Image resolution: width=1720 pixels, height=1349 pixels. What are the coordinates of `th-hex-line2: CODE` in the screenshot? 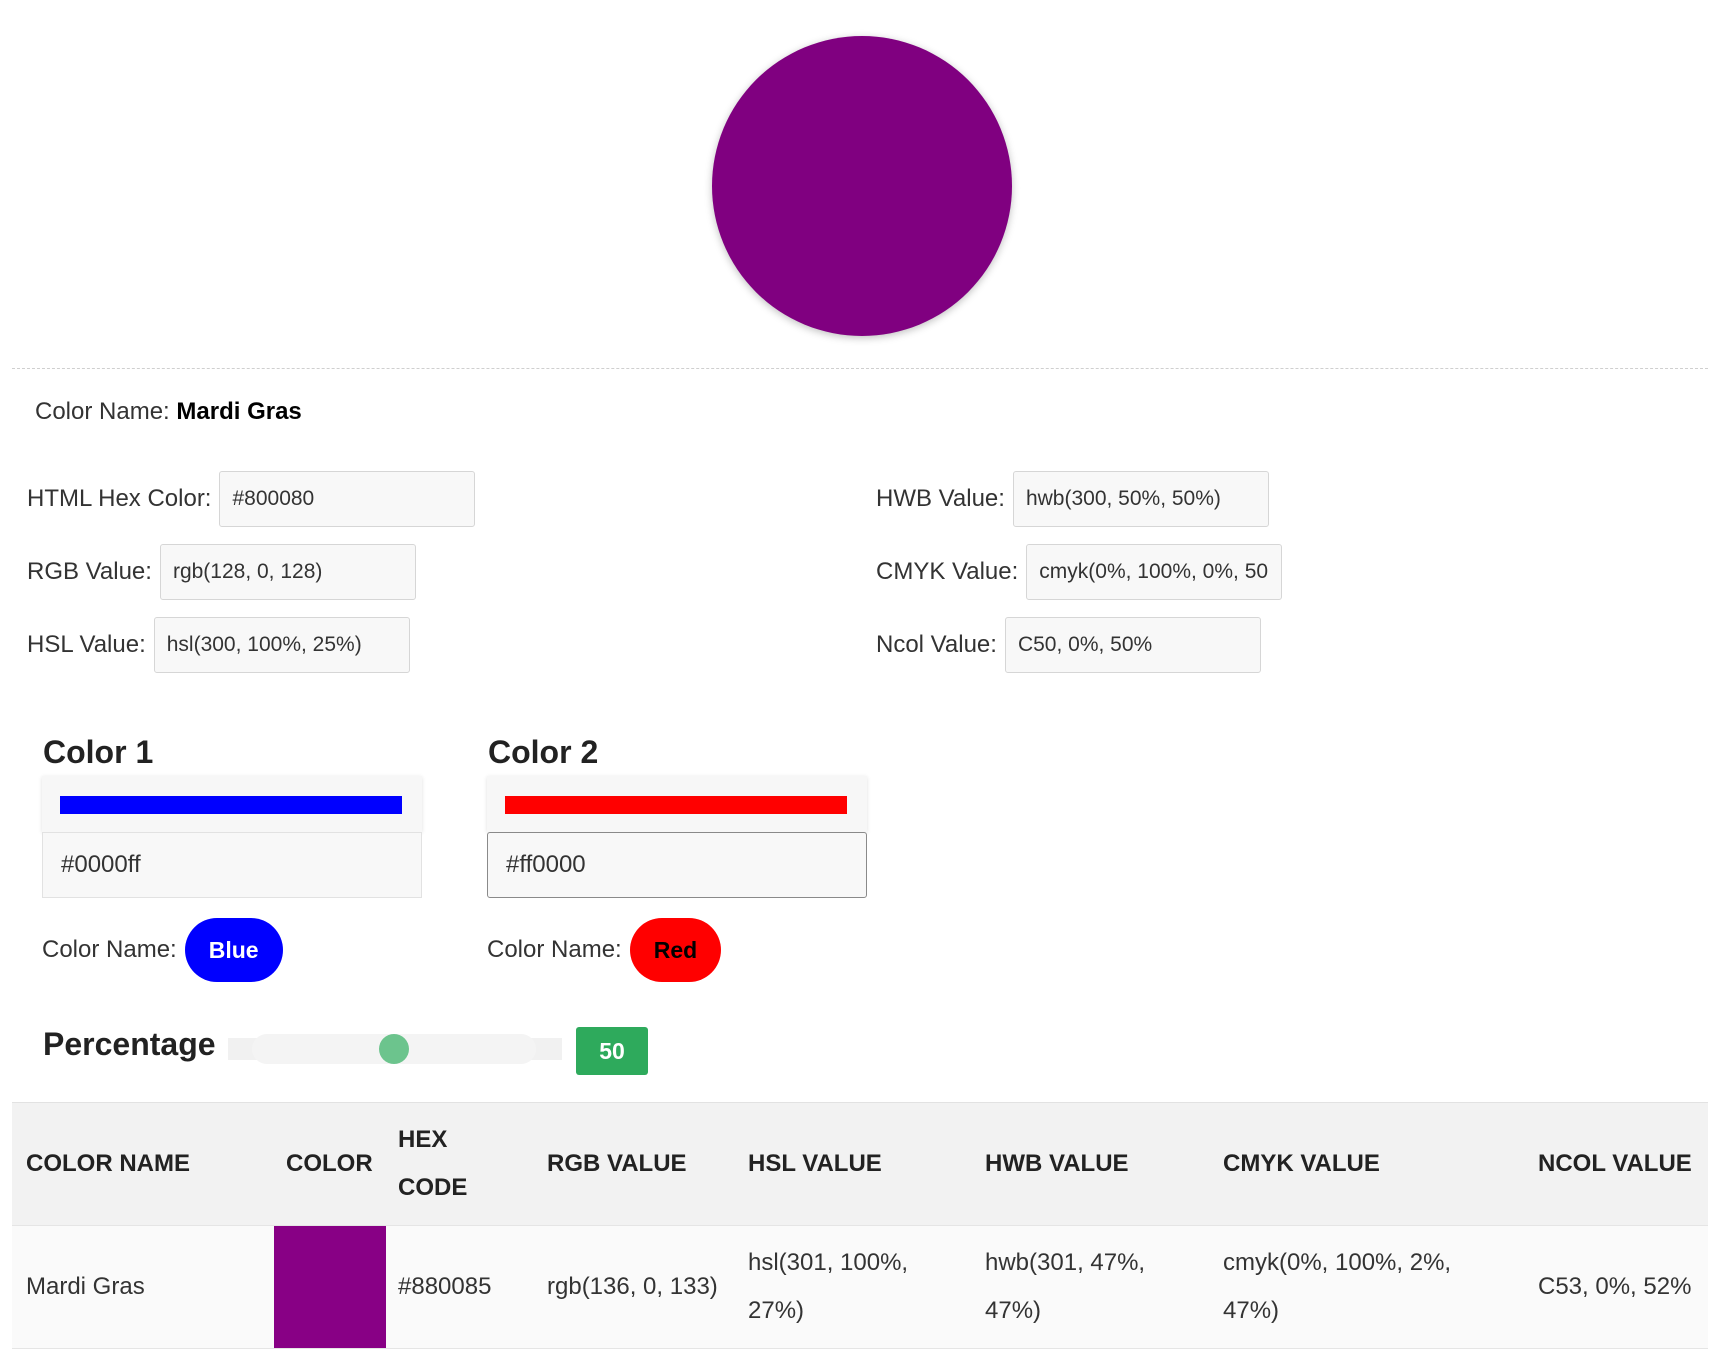 It's located at (433, 1187).